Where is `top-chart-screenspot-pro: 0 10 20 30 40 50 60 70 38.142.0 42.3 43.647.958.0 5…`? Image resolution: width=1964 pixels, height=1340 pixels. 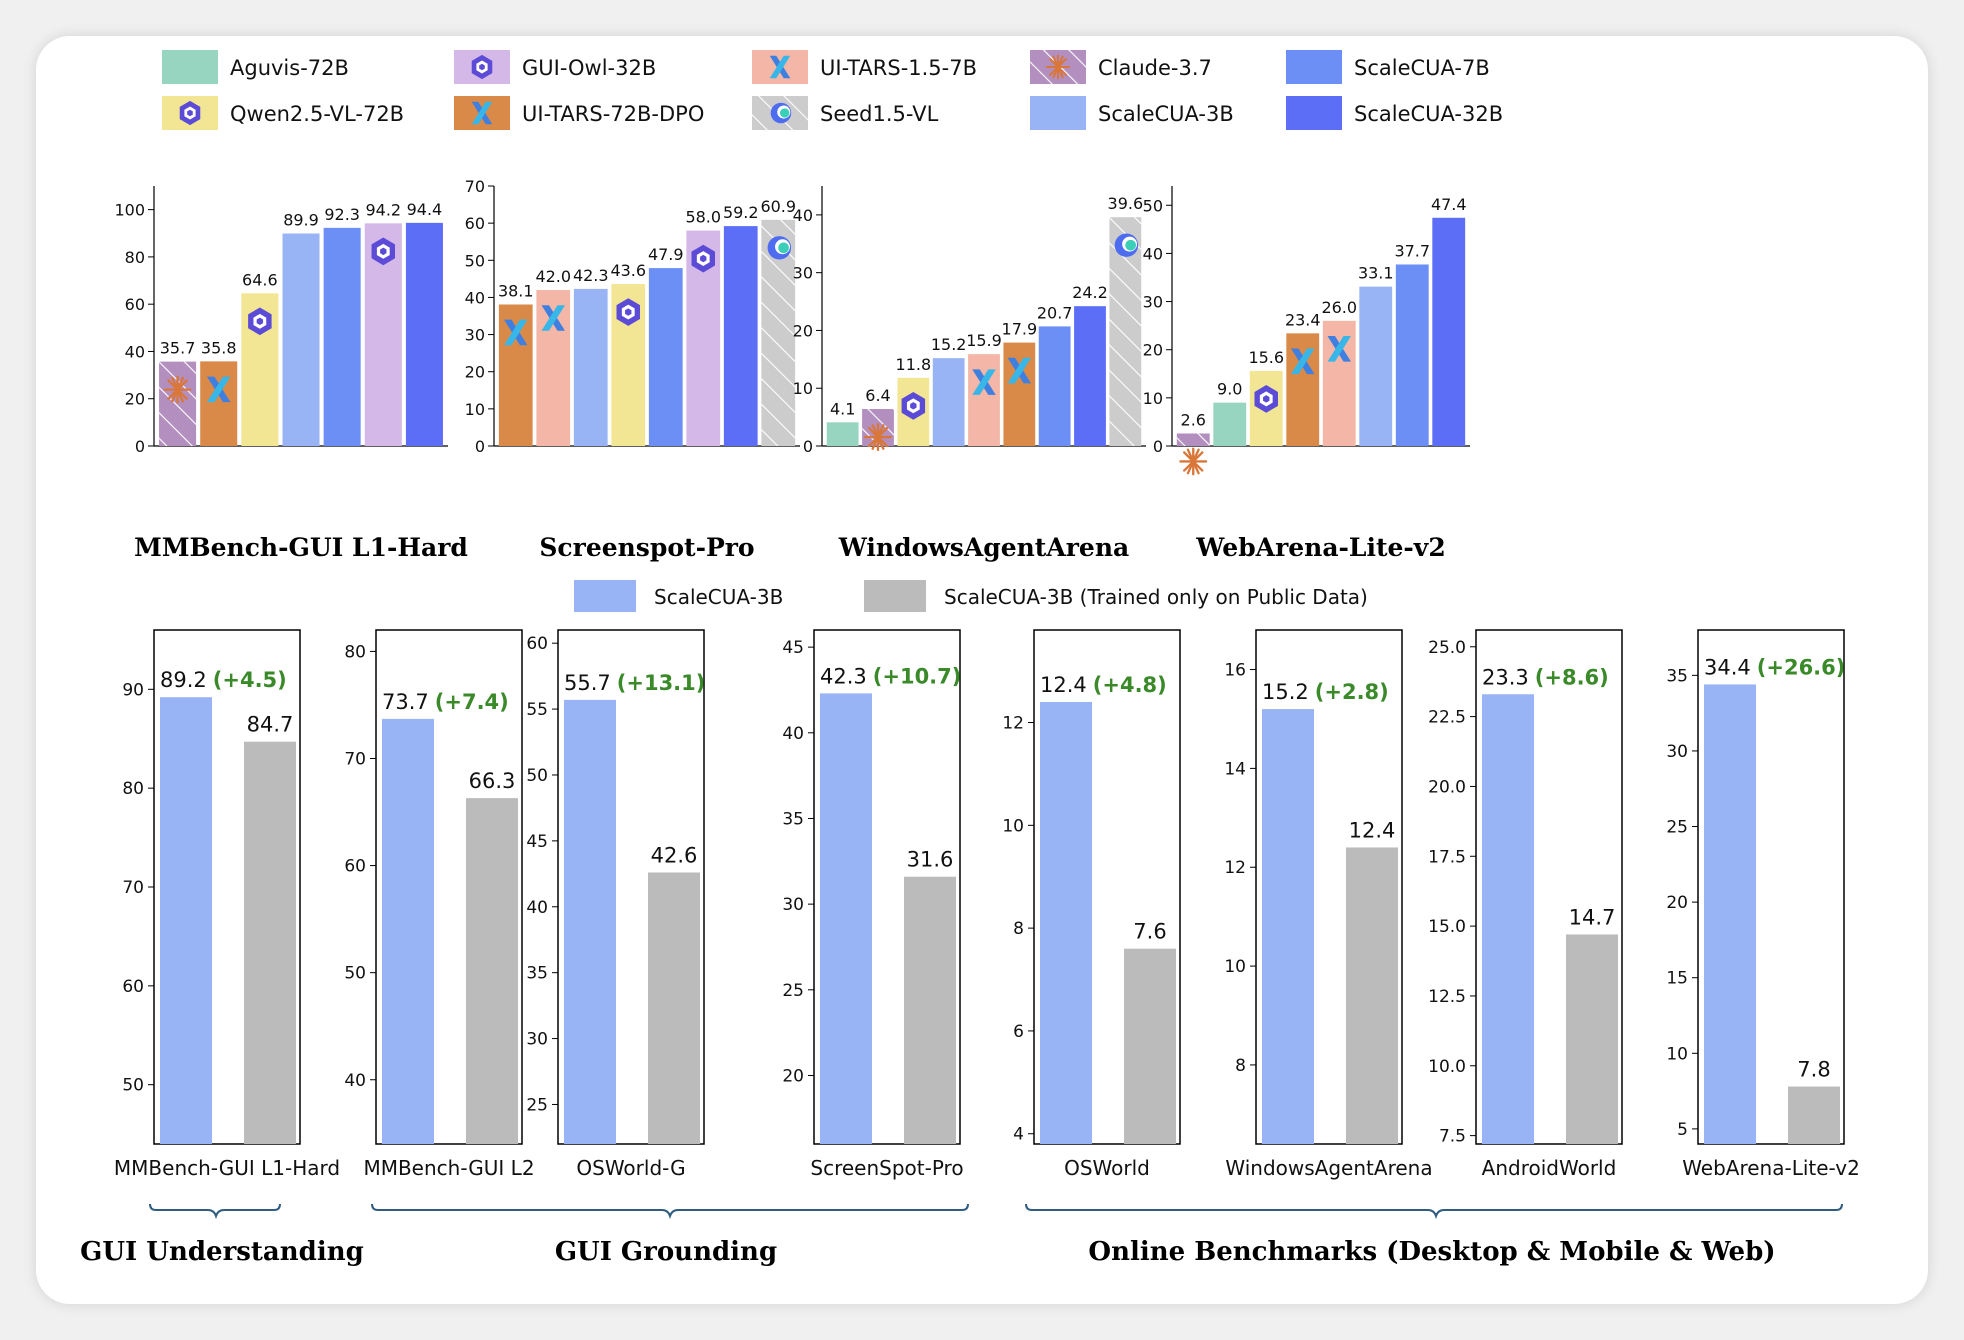 top-chart-screenspot-pro: 0 10 20 30 40 50 60 70 38.142.0 42.3 43.647.958.0 5… is located at coordinates (632, 369).